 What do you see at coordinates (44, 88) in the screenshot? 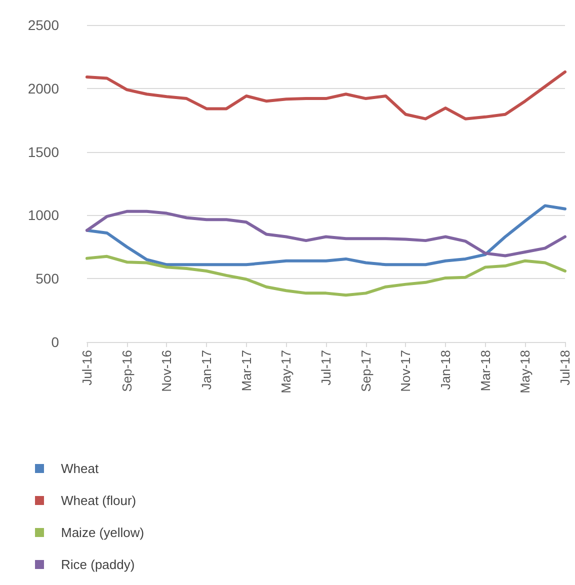
I see `y-tick-label: 2000` at bounding box center [44, 88].